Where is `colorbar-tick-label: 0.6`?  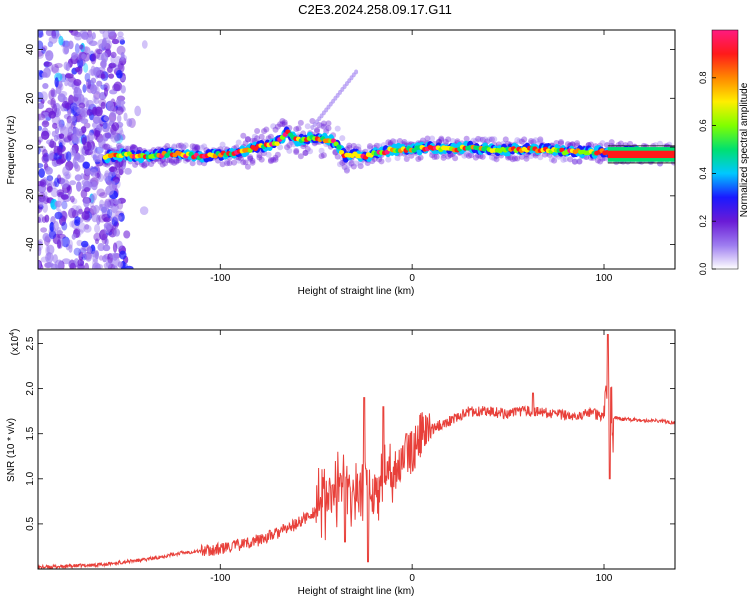 colorbar-tick-label: 0.6 is located at coordinates (703, 125).